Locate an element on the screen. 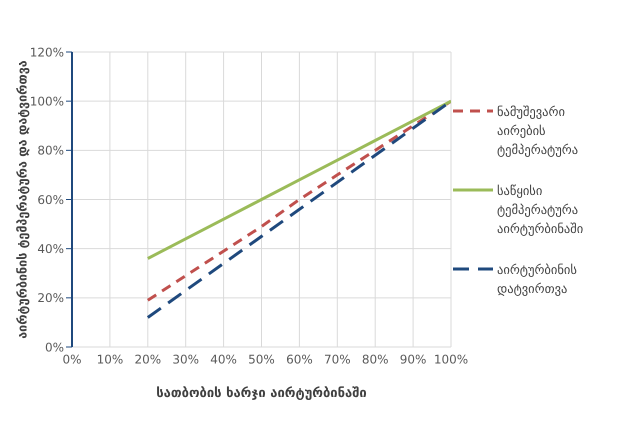 The image size is (619, 421). y-tick-label: 0% is located at coordinates (54, 347).